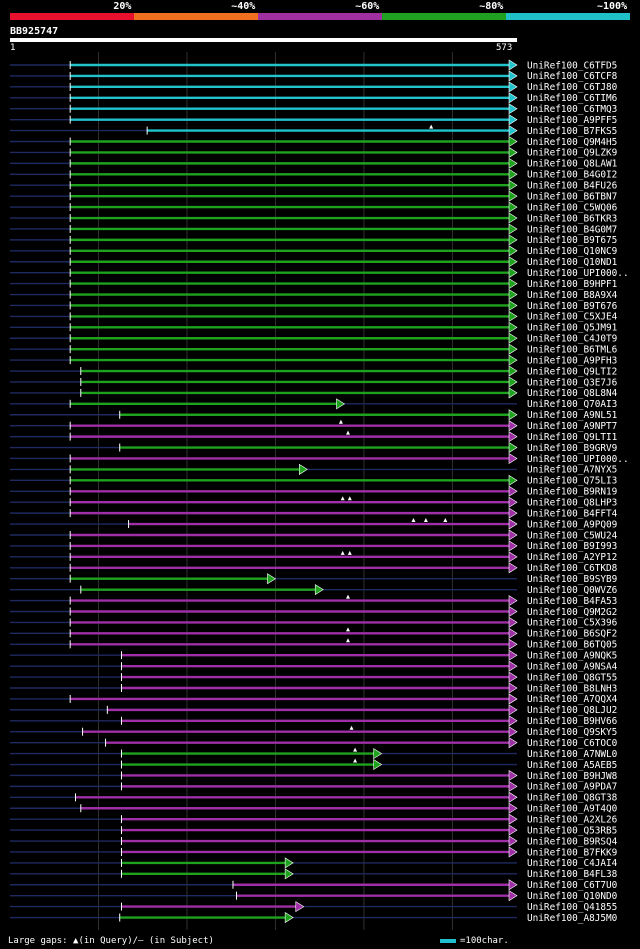 The image size is (640, 949). I want to click on hit-label: UniRef100_C6TMQ3, so click(572, 109).